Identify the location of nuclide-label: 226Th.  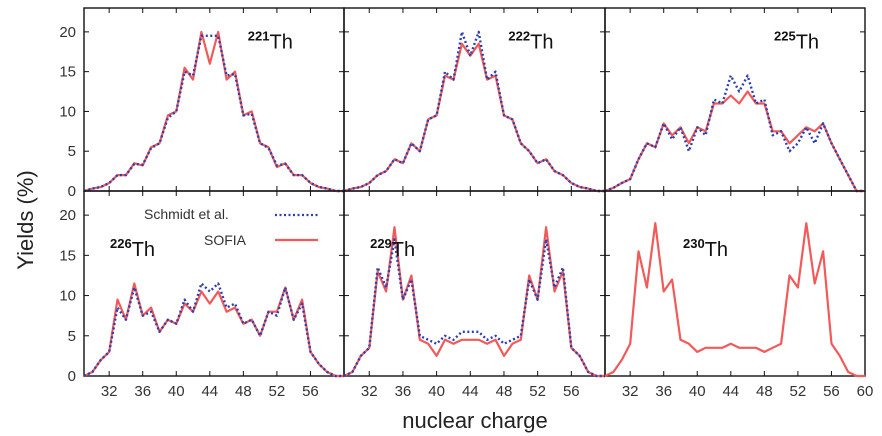
(132, 248).